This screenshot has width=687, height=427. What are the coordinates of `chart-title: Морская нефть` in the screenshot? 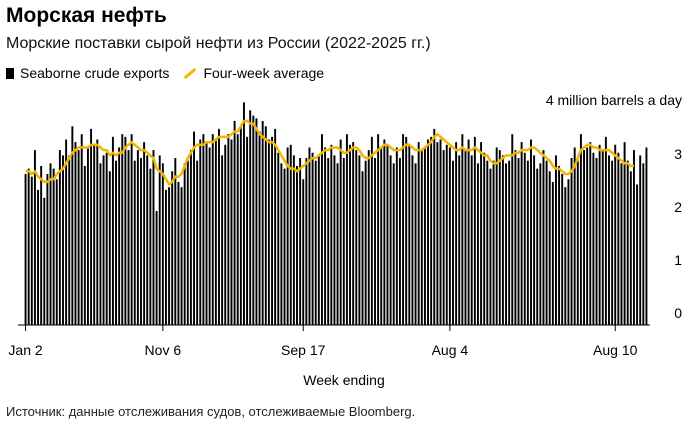 It's located at (86, 15).